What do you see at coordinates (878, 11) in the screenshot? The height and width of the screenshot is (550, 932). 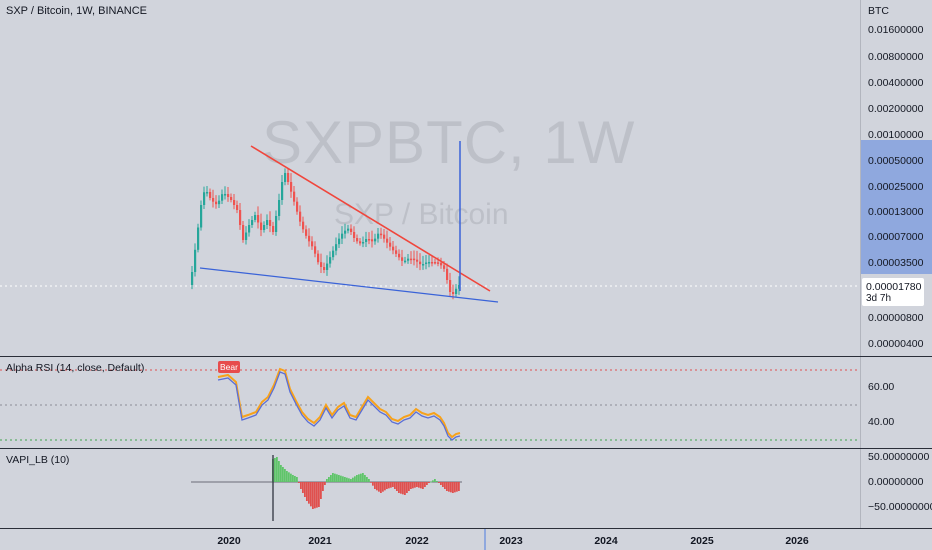 I see `scale-currency: BTC` at bounding box center [878, 11].